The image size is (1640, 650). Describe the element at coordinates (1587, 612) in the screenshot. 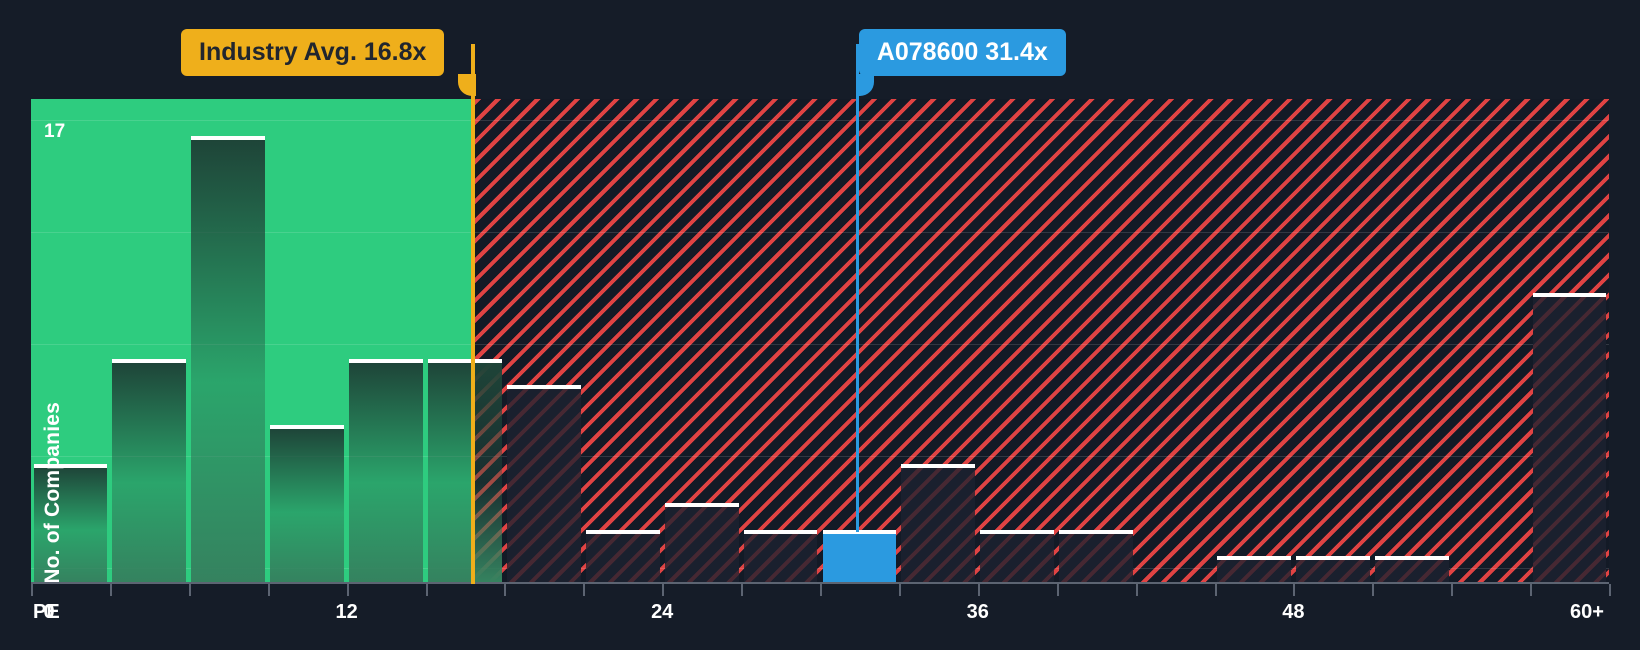

I see `x-axis-tick-label: 60+` at that location.